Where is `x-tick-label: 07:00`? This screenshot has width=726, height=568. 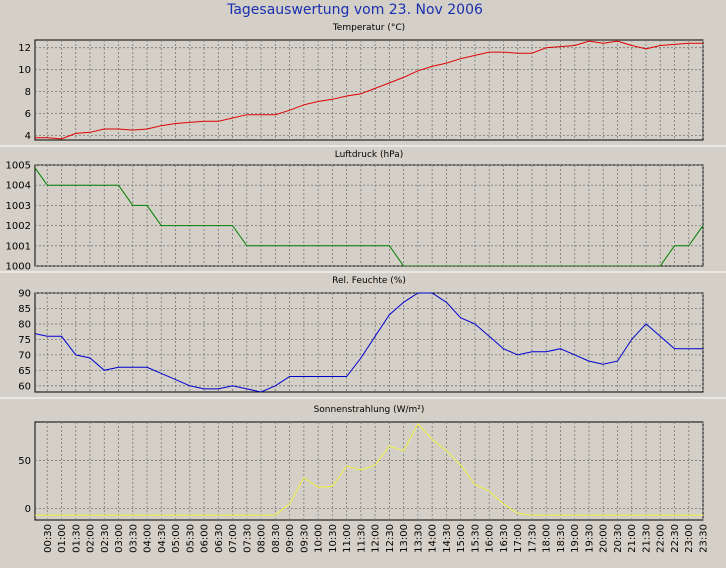 x-tick-label: 07:00 is located at coordinates (233, 538).